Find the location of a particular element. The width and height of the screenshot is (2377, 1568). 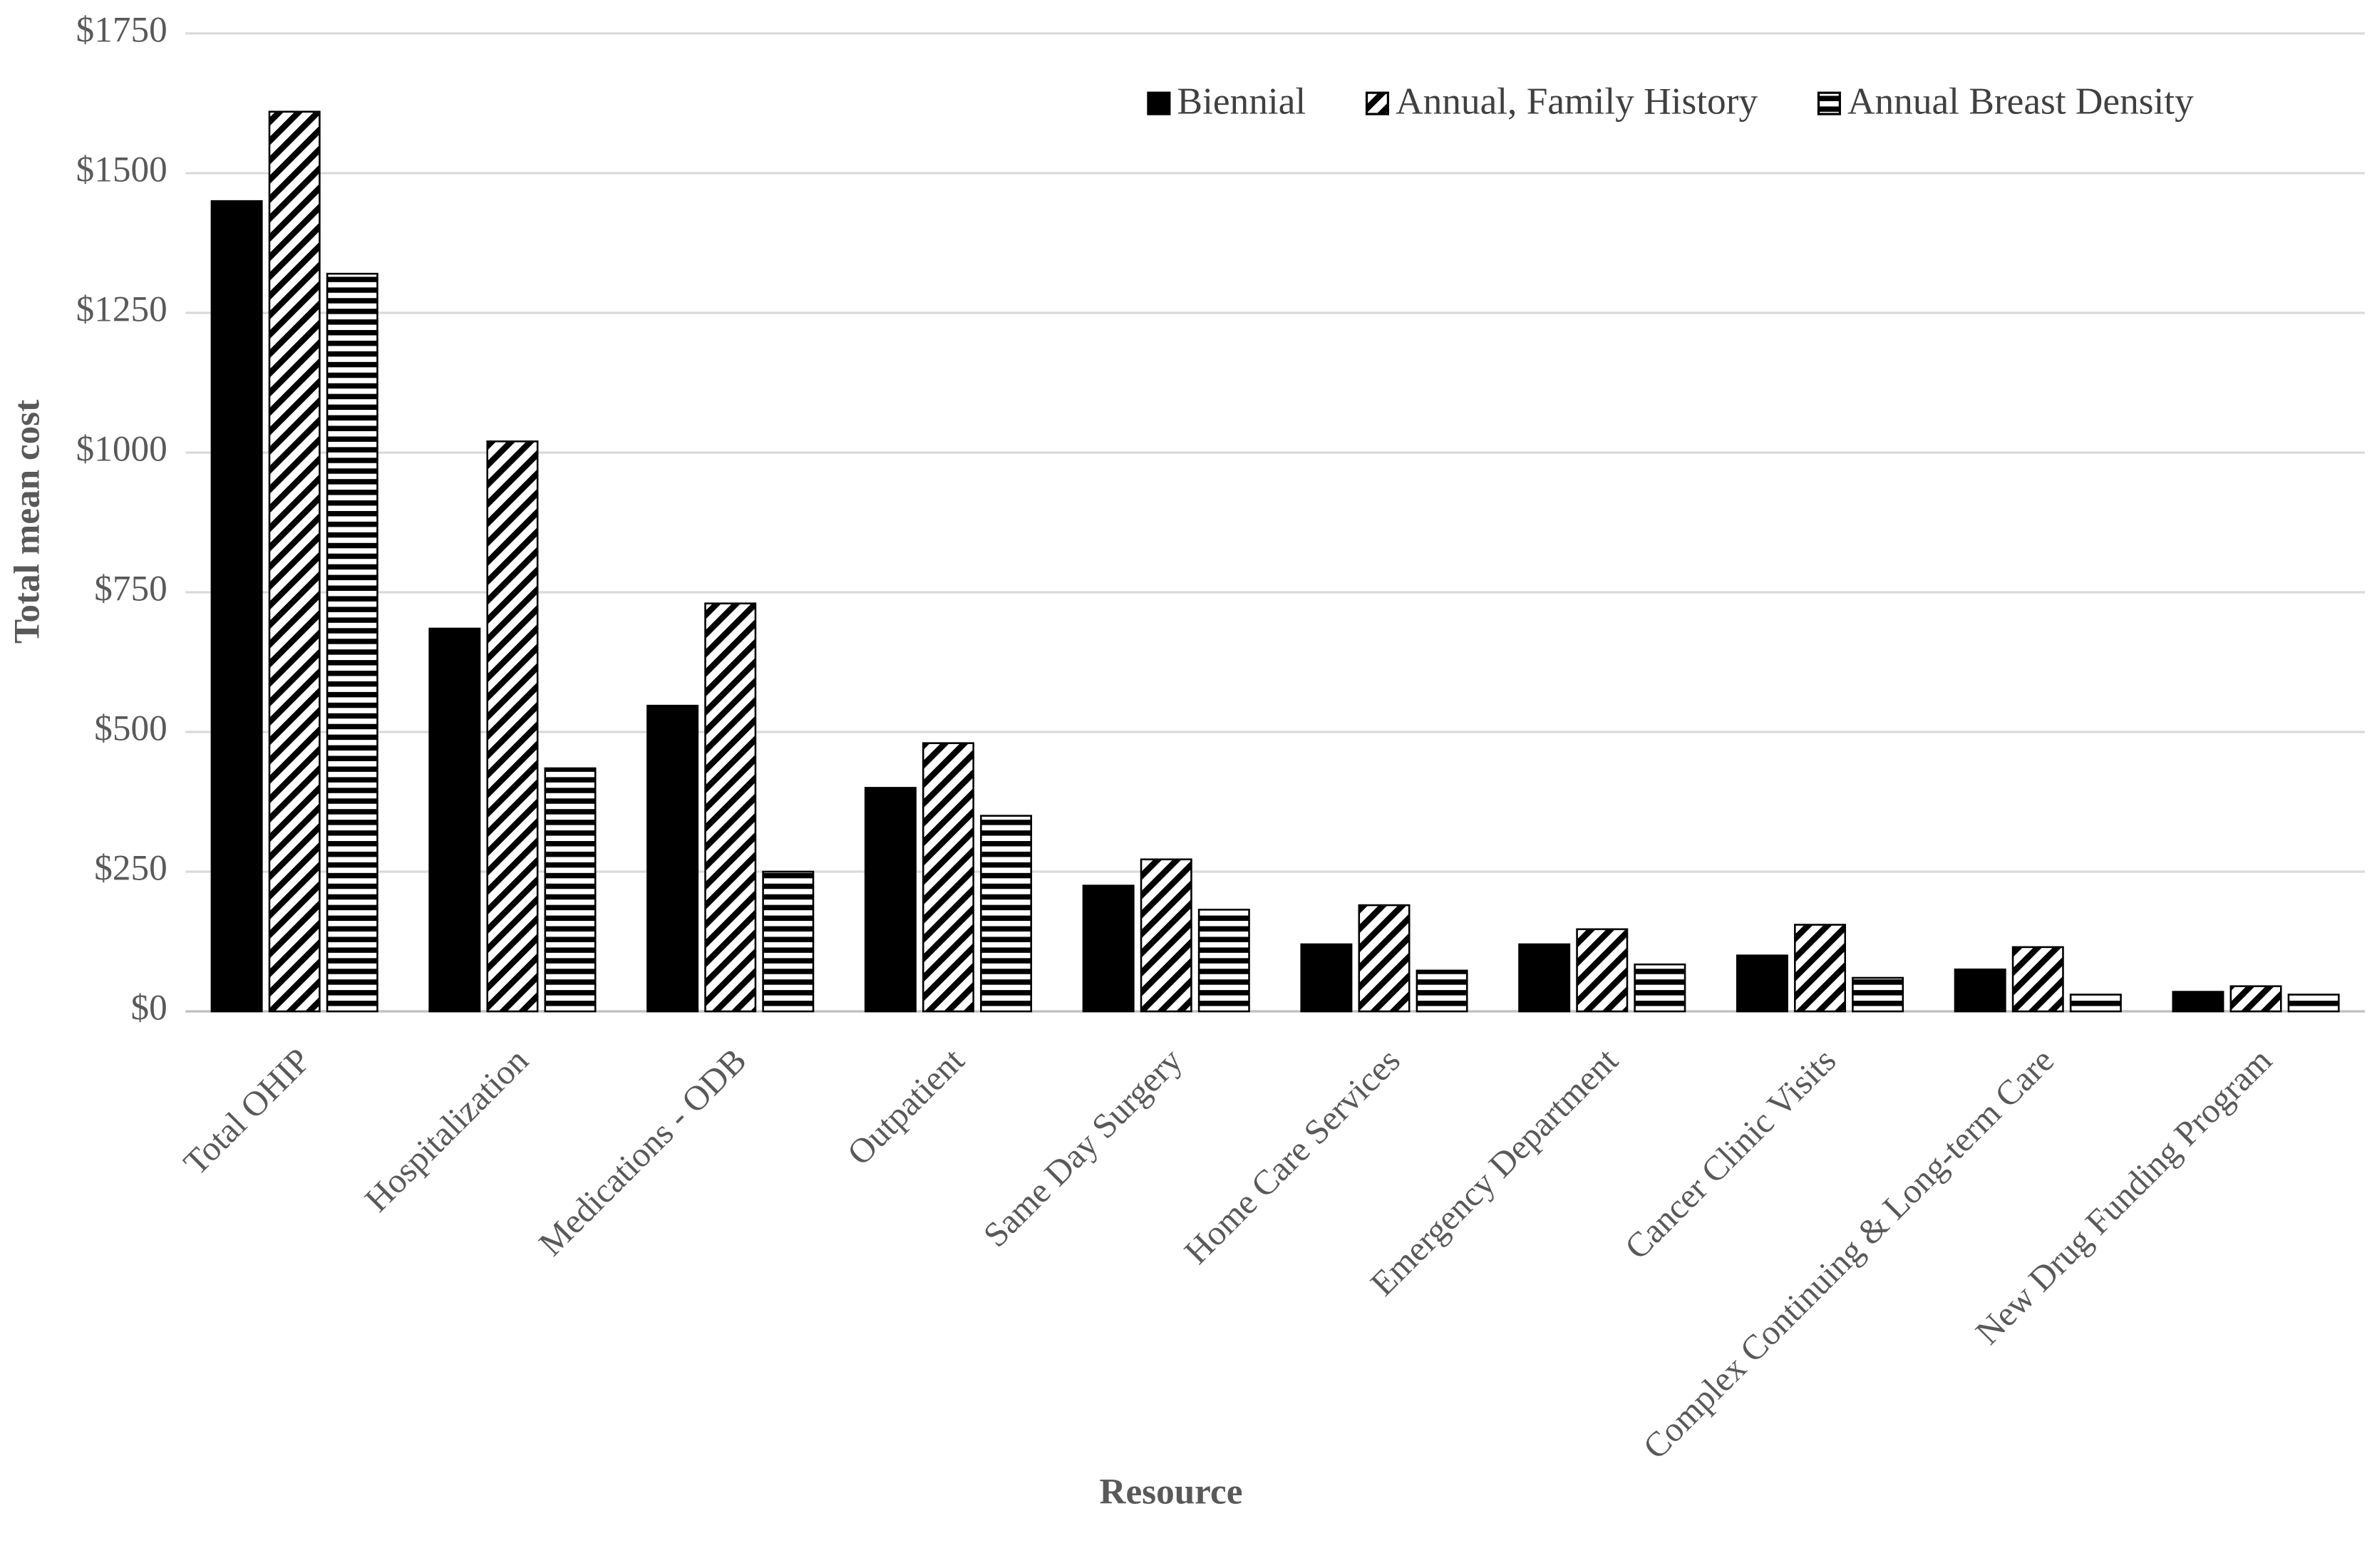

x-tick-label: Hospitalization is located at coordinates (446, 1130).